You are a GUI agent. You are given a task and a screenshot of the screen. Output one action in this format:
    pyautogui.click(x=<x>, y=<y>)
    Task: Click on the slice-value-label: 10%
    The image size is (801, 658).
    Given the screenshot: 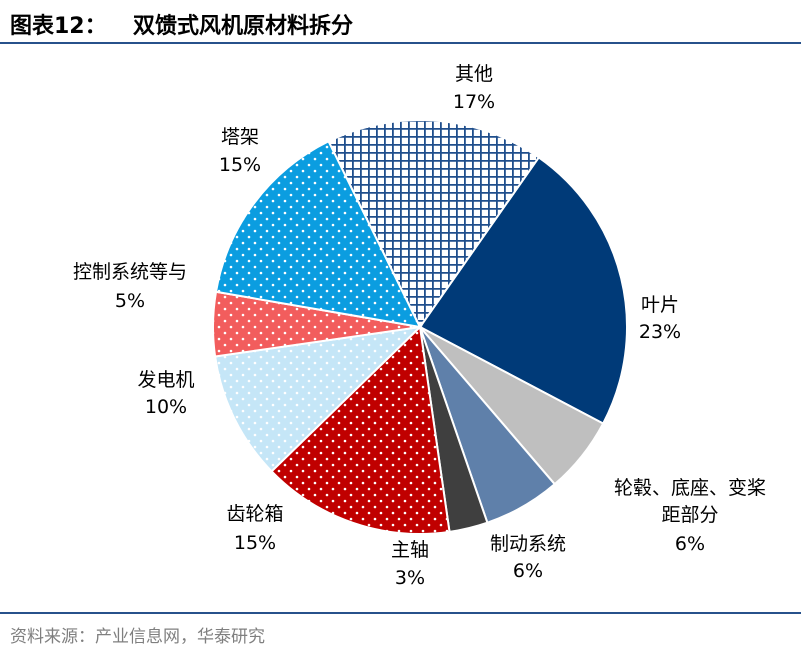 What is the action you would take?
    pyautogui.click(x=166, y=407)
    